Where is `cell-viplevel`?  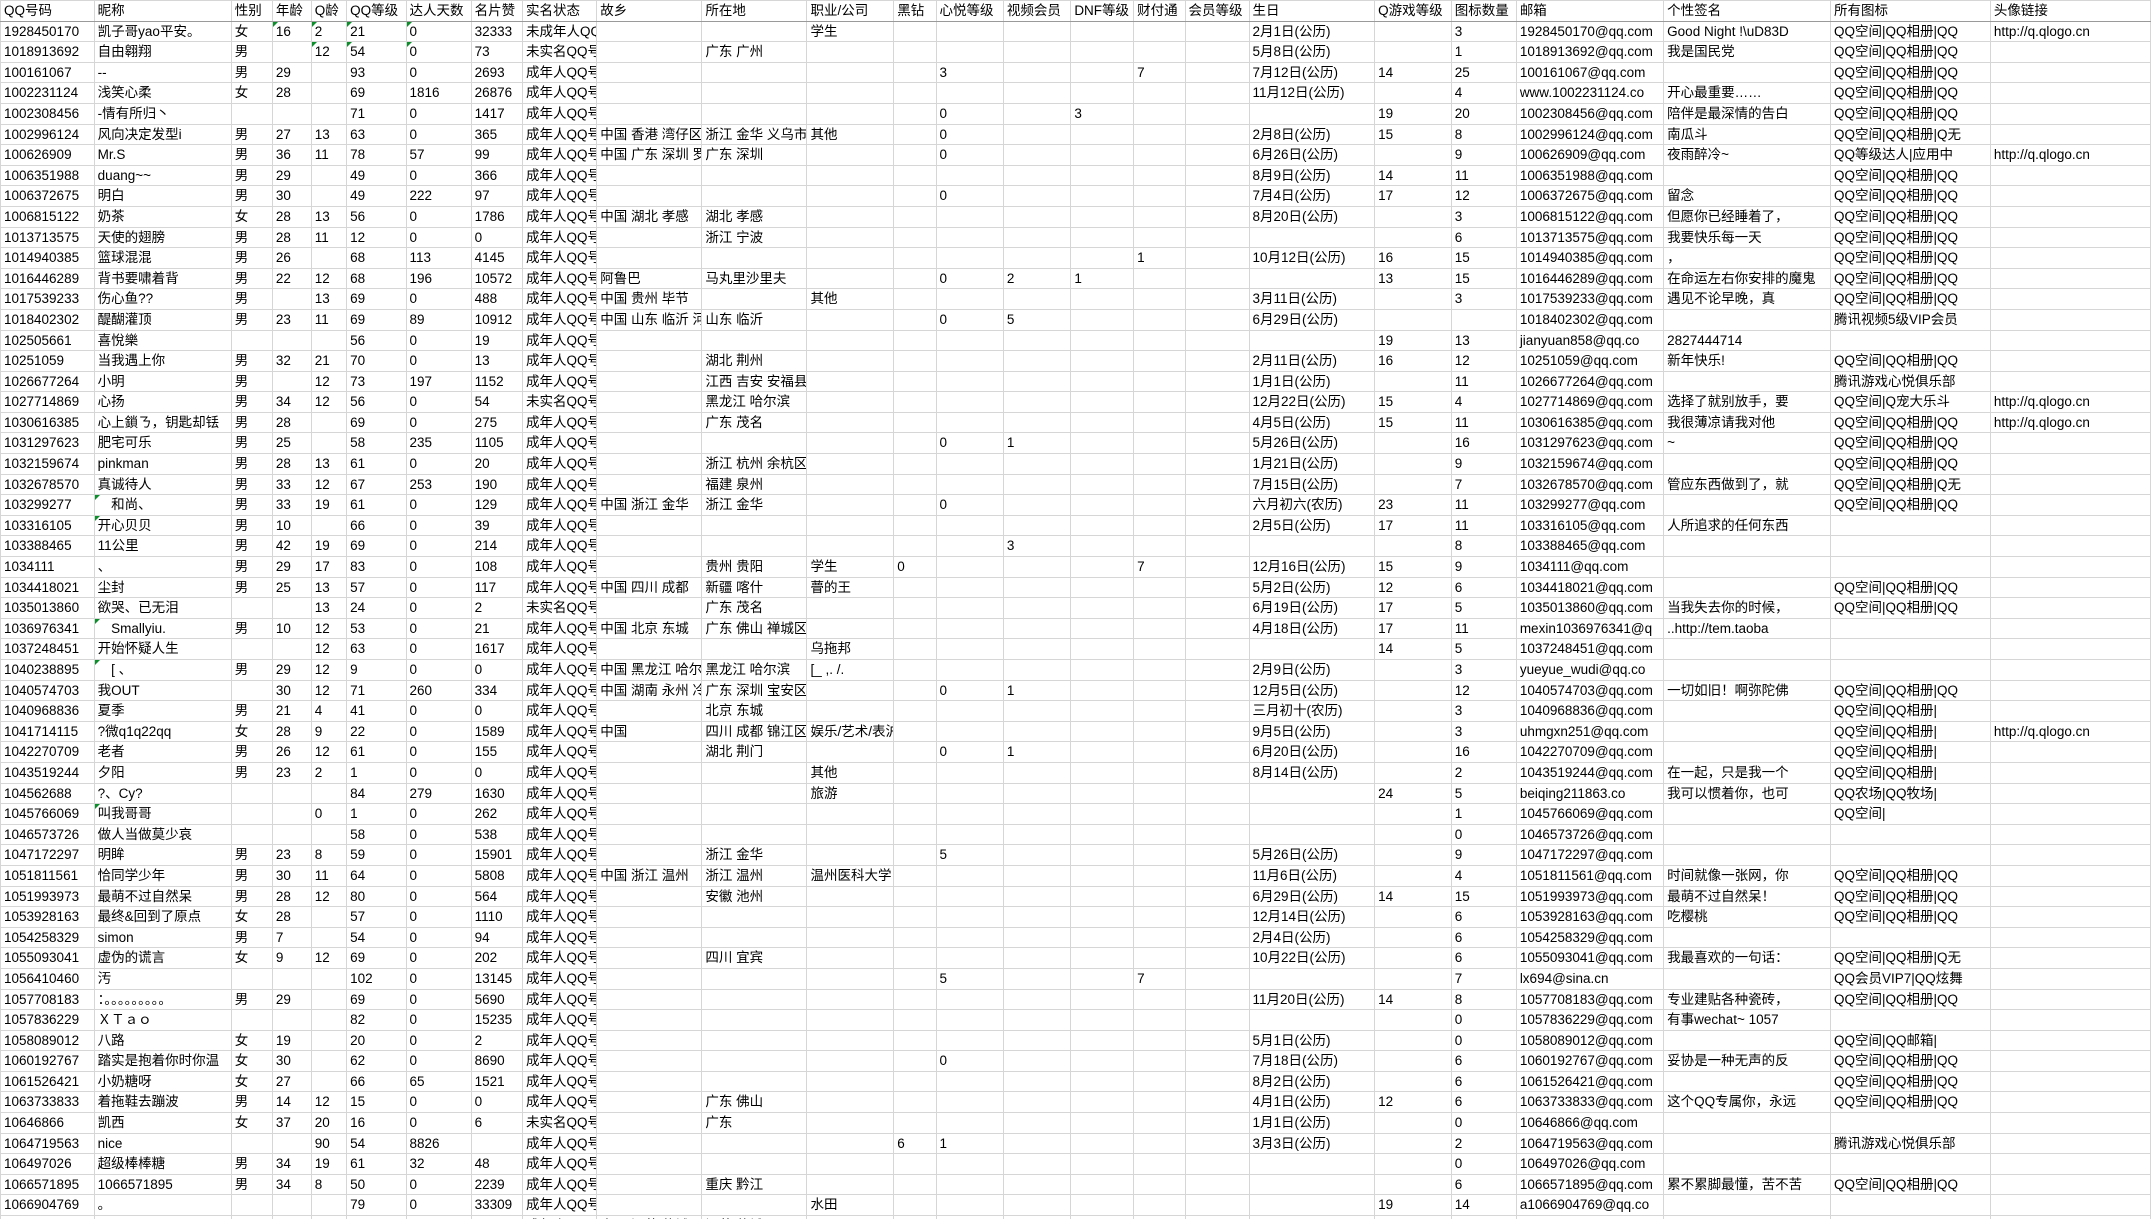
cell-viplevel is located at coordinates (1217, 587).